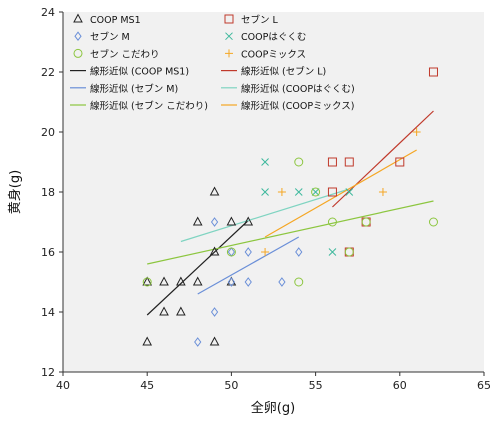 This screenshot has width=500, height=424. What do you see at coordinates (48, 12) in the screenshot?
I see `y-tick-label: 24` at bounding box center [48, 12].